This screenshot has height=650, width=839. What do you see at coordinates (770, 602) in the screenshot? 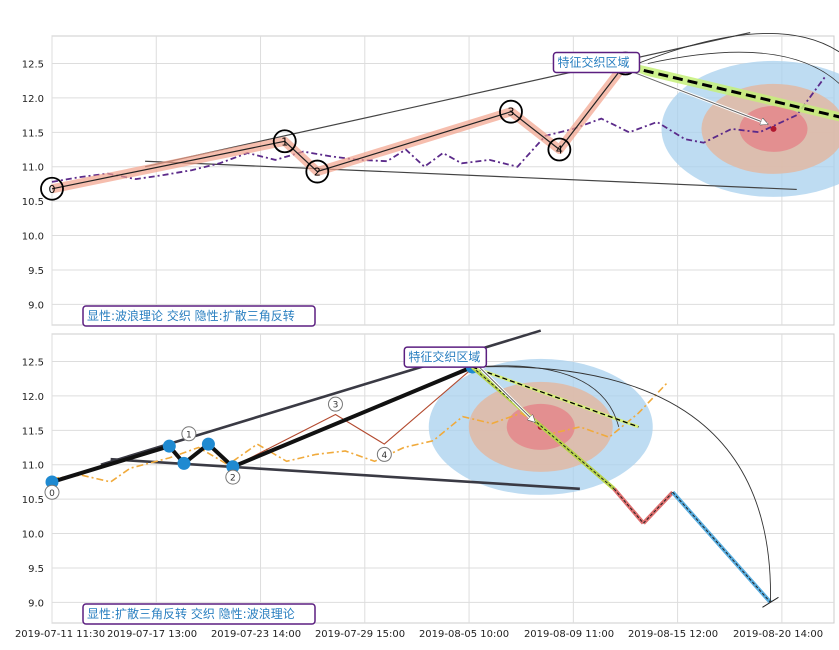
I see `projection-end-tick` at bounding box center [770, 602].